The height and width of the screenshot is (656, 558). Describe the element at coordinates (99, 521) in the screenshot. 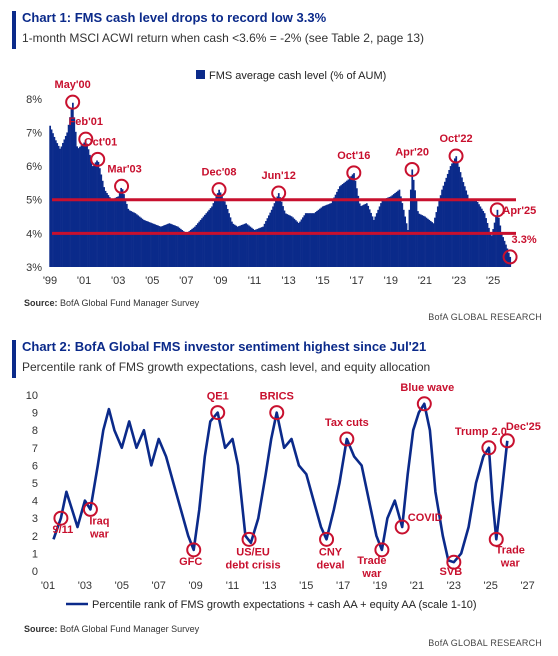

I see `annotation-label: Iraq` at that location.